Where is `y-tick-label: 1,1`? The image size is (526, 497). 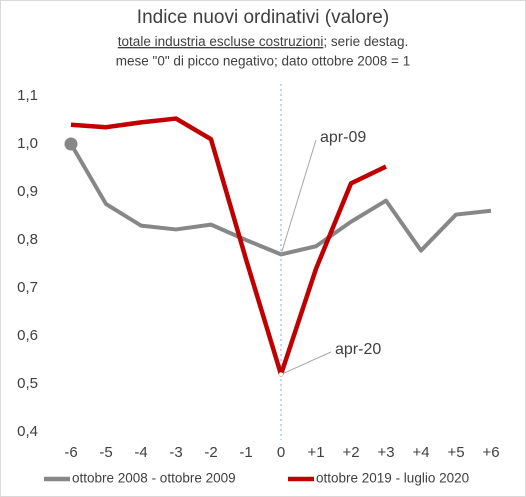 y-tick-label: 1,1 is located at coordinates (27, 95).